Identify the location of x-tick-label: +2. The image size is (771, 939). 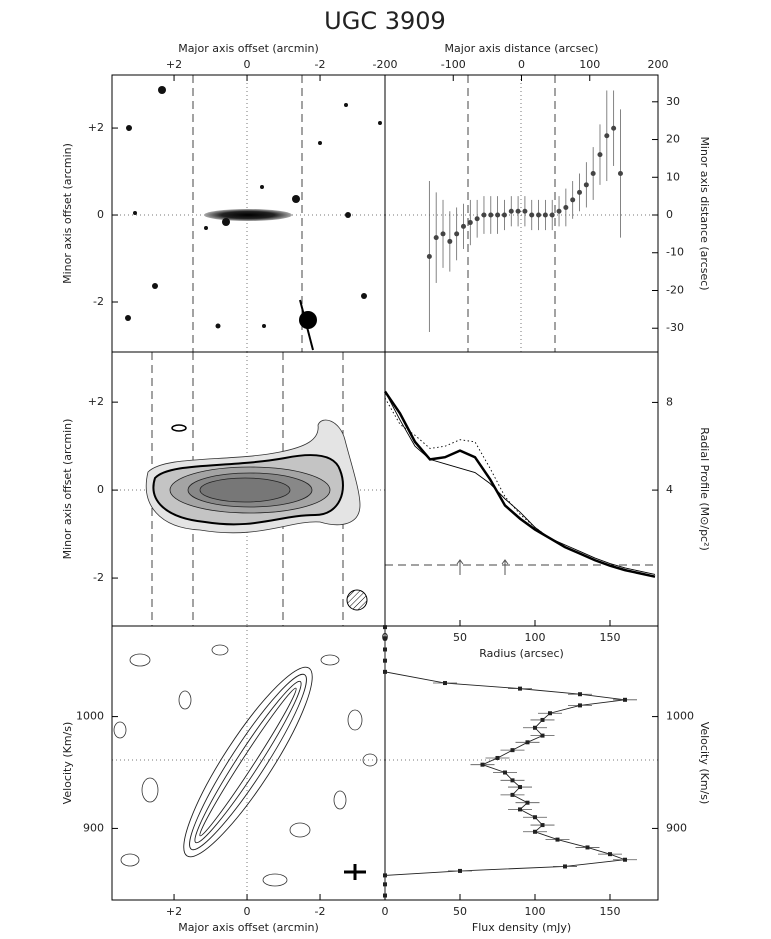
(174, 64).